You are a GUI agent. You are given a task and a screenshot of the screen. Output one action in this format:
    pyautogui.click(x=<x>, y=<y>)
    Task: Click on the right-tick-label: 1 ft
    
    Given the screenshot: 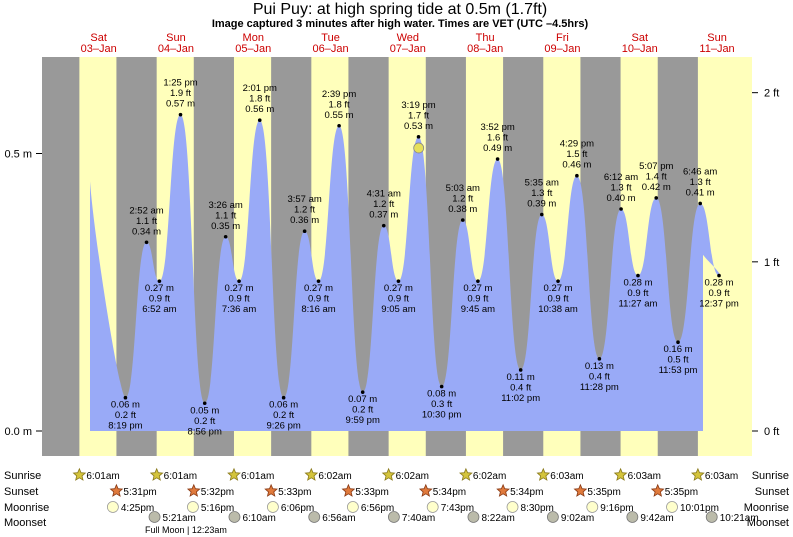 What is the action you would take?
    pyautogui.click(x=771, y=263)
    